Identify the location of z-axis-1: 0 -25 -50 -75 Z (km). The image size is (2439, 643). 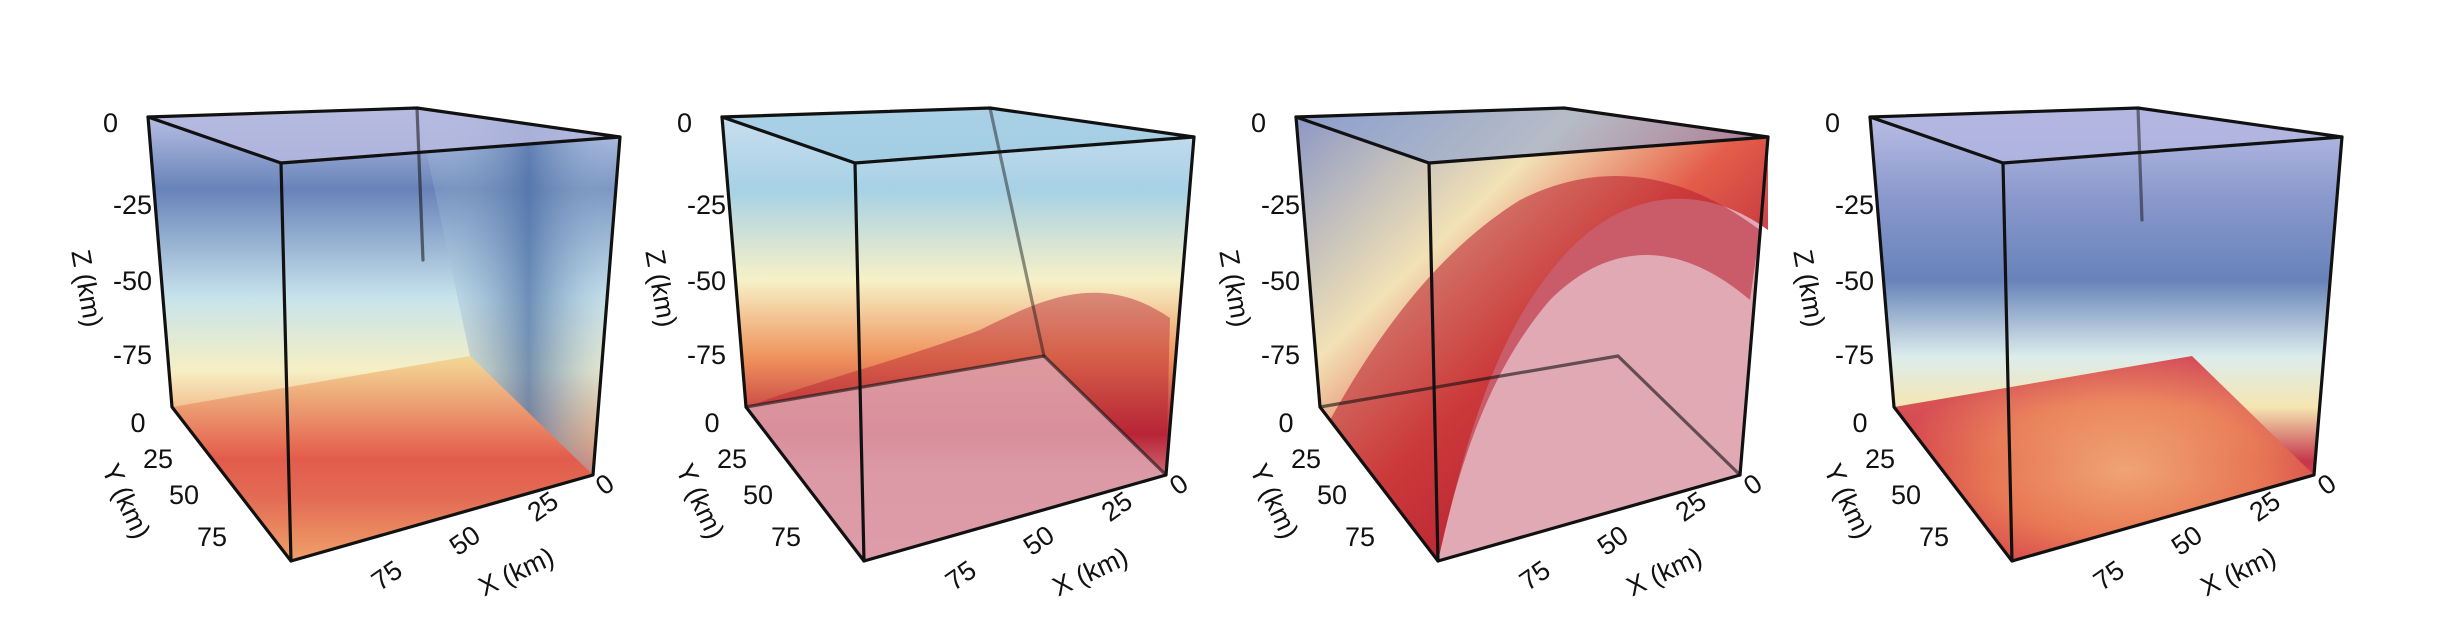
(108, 239).